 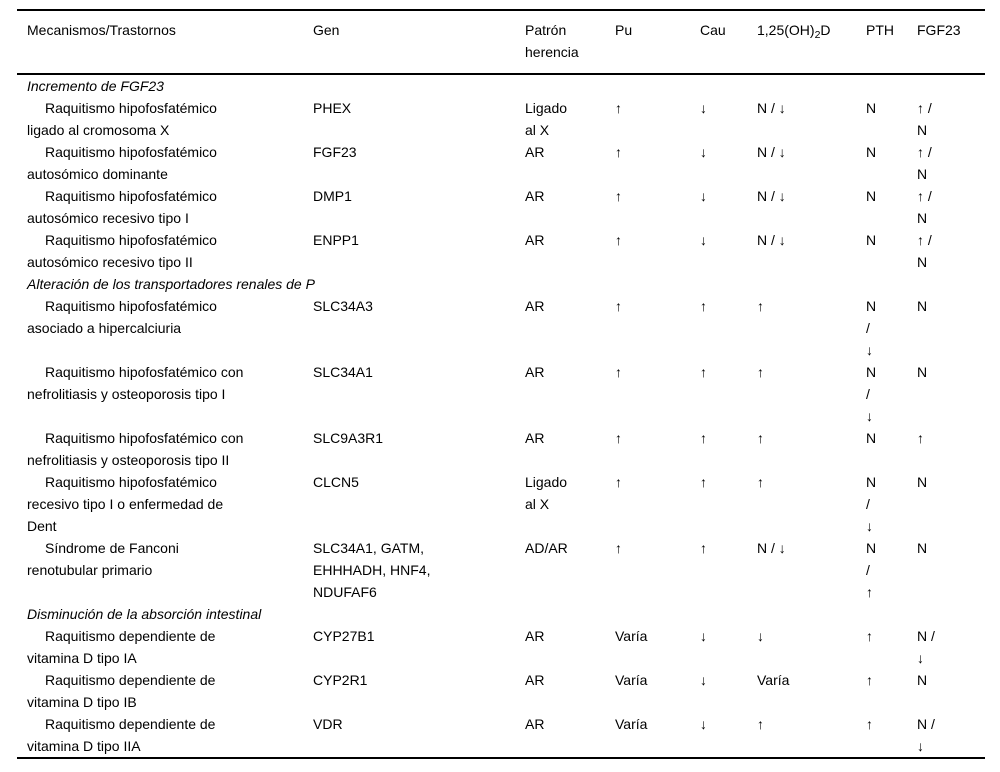 I want to click on cell-125ohd: Varía, so click(x=773, y=680).